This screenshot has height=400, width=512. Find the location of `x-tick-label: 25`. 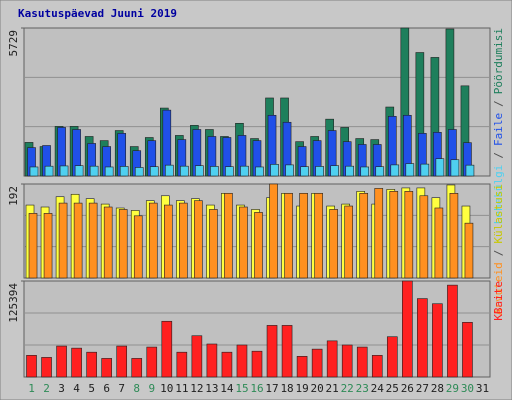

x-tick-label: 25 is located at coordinates (392, 388).